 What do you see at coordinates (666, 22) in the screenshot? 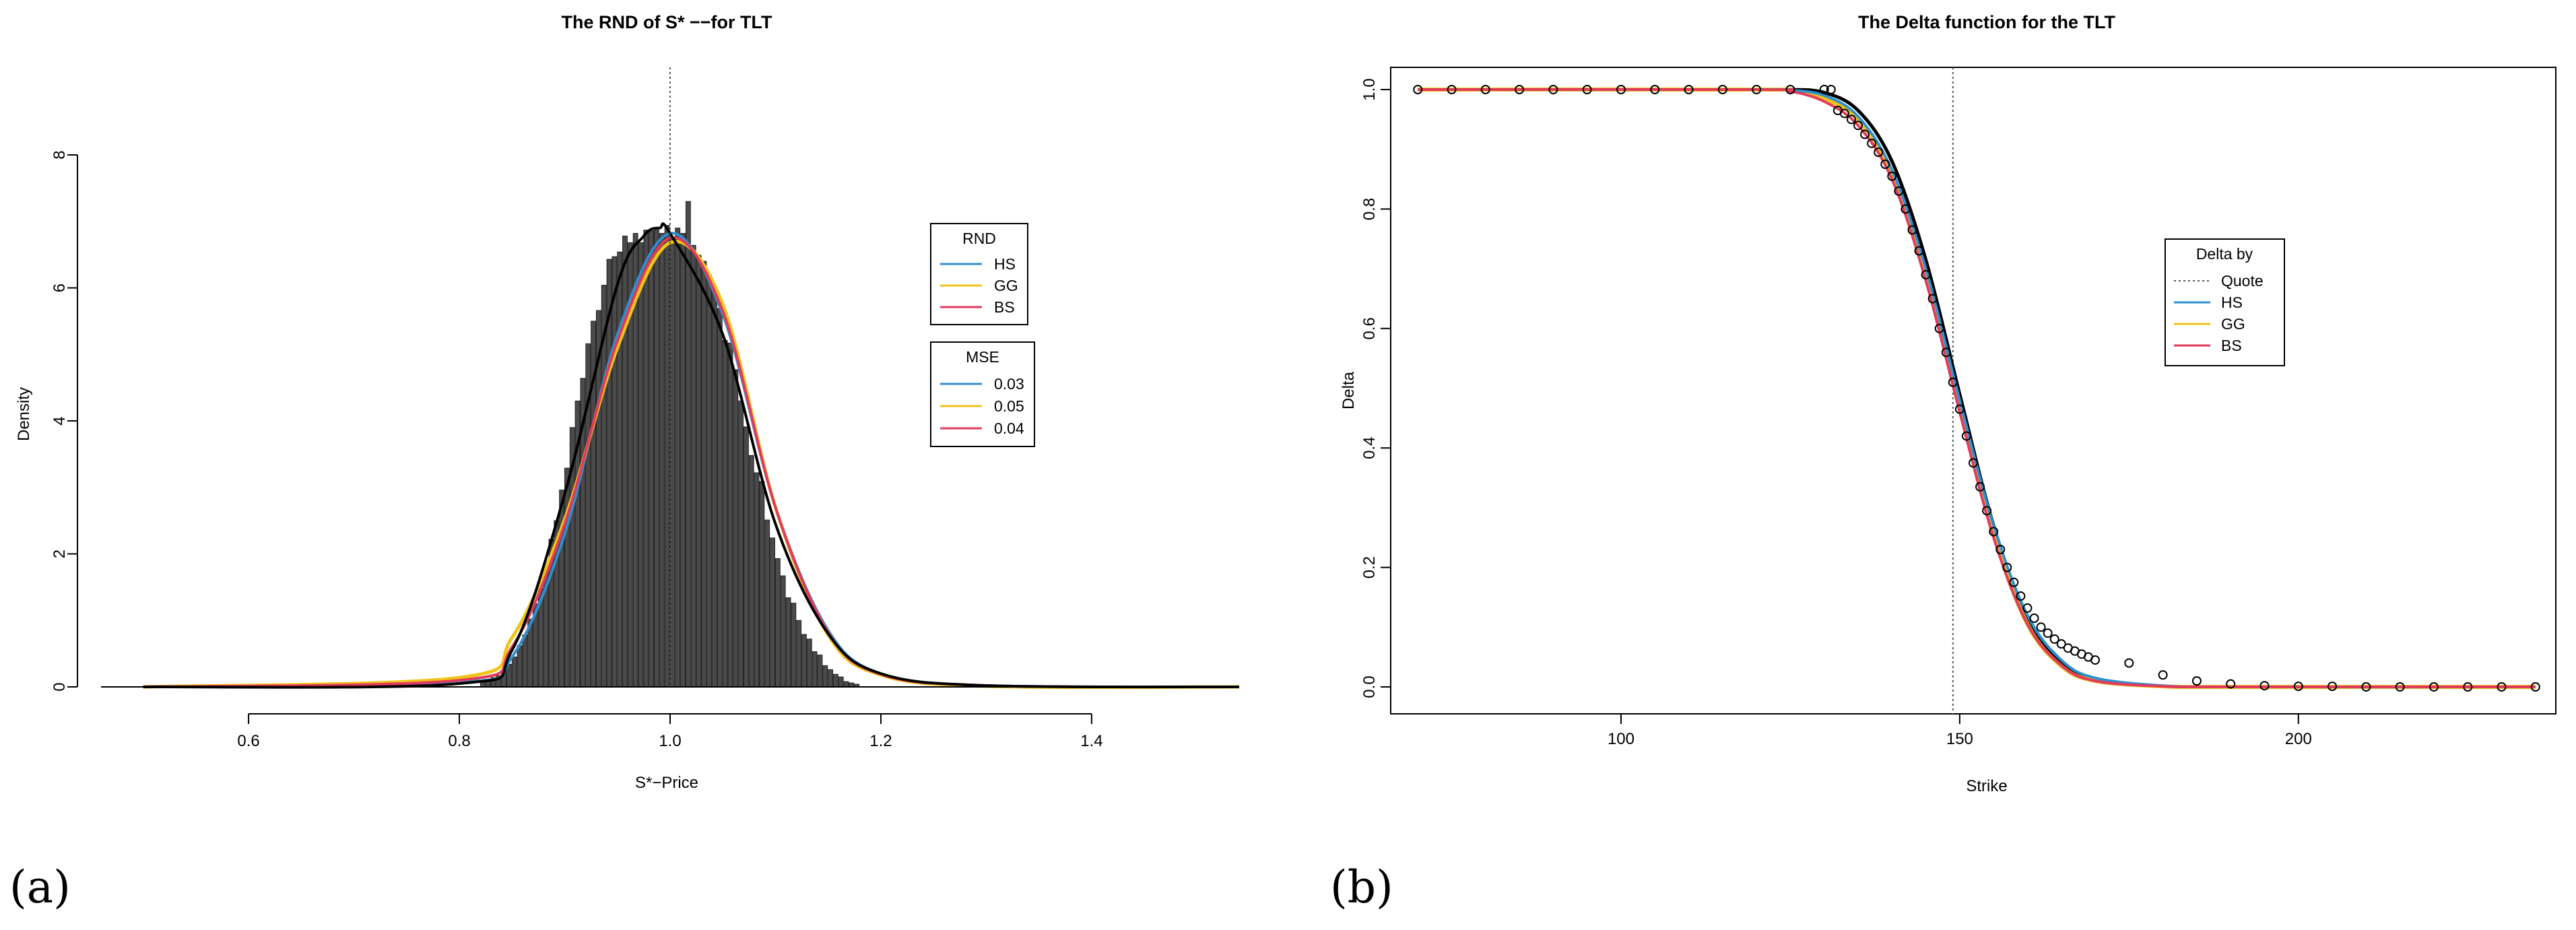
I see `panel-a-title: The RND of S* −−for TLT` at bounding box center [666, 22].